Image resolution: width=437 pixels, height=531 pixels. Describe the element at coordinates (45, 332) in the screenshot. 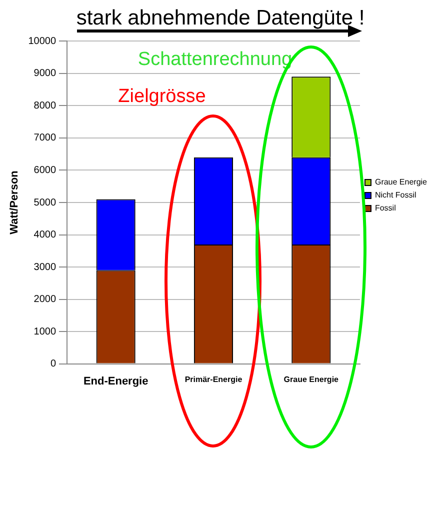

I see `y-tick-label: 1000` at that location.